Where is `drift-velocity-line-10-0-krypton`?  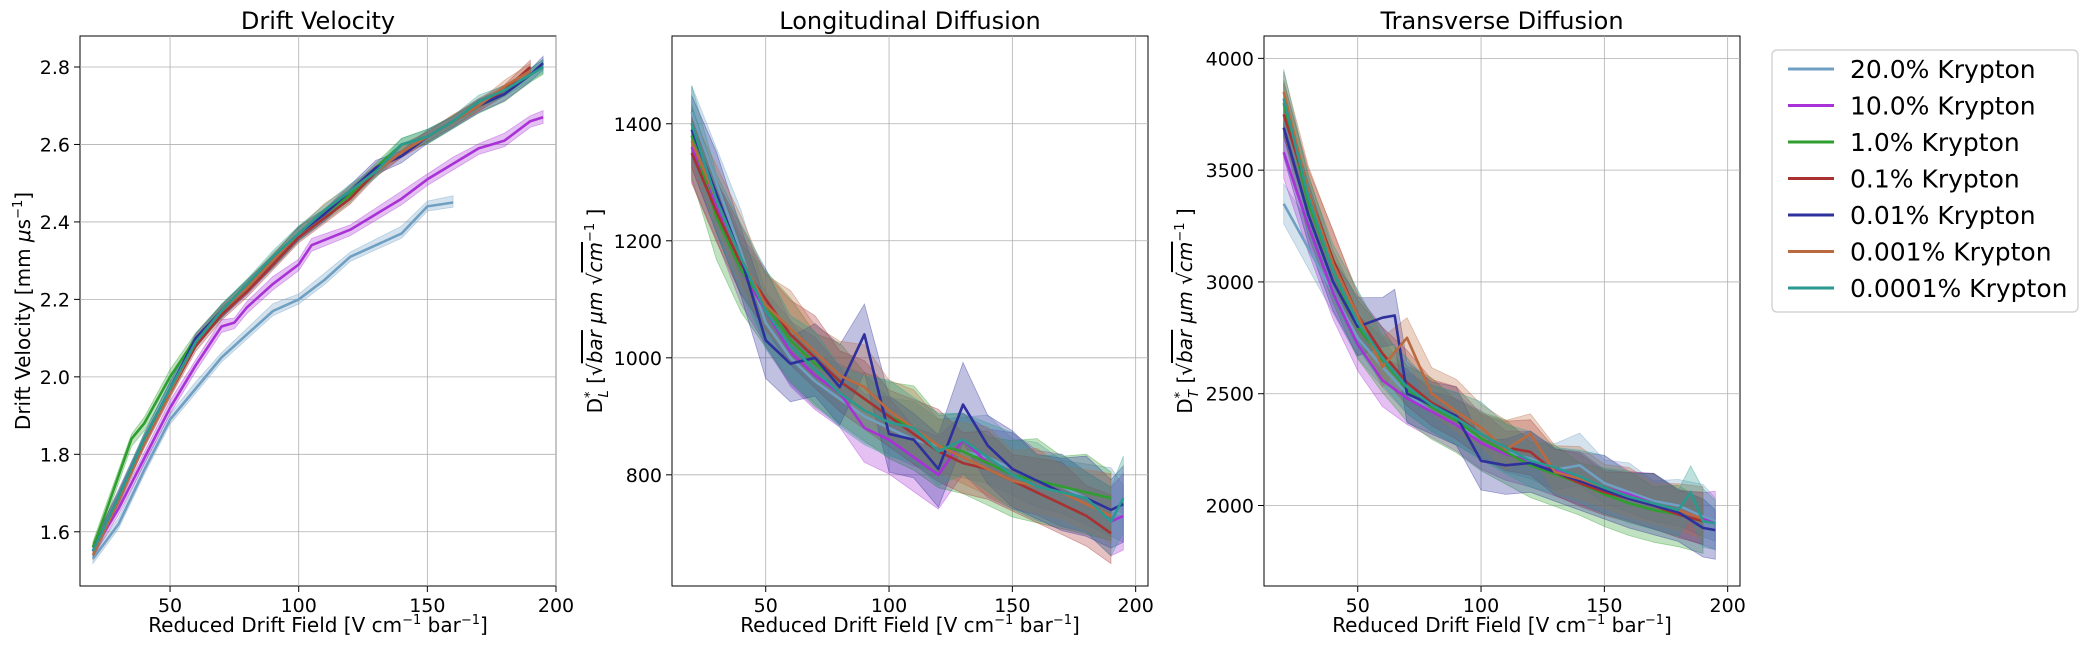
drift-velocity-line-10-0-krypton is located at coordinates (317, 334).